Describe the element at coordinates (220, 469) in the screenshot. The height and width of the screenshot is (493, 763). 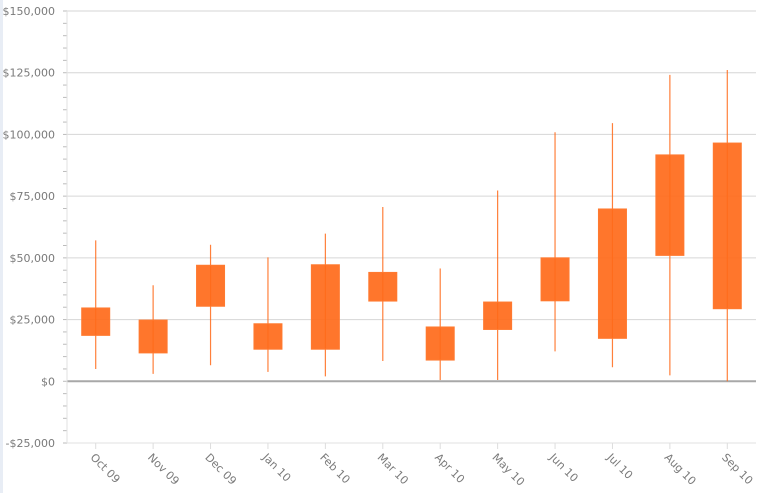
I see `x-tick-label: Dec 09` at that location.